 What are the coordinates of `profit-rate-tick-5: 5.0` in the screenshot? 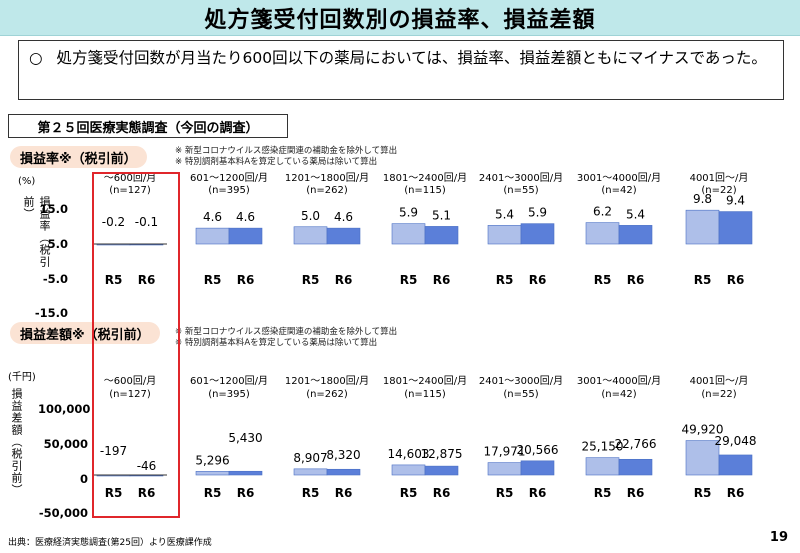 It's located at (57, 244).